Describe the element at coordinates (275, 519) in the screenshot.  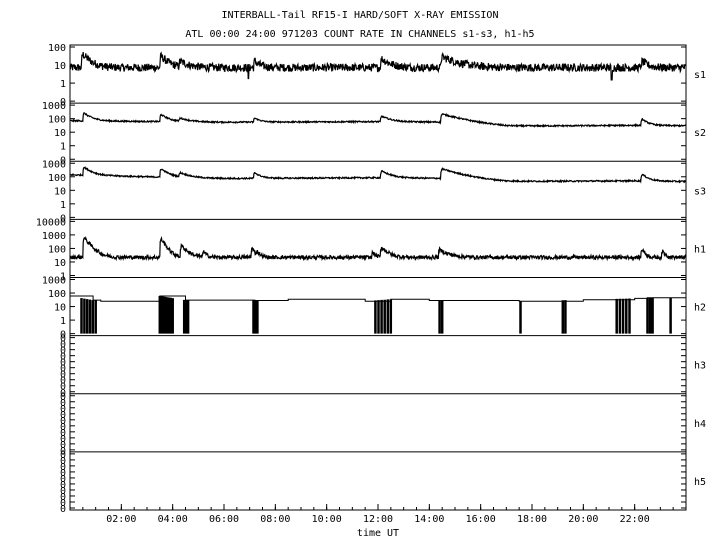
I see `x-tick-label: 08:00` at that location.